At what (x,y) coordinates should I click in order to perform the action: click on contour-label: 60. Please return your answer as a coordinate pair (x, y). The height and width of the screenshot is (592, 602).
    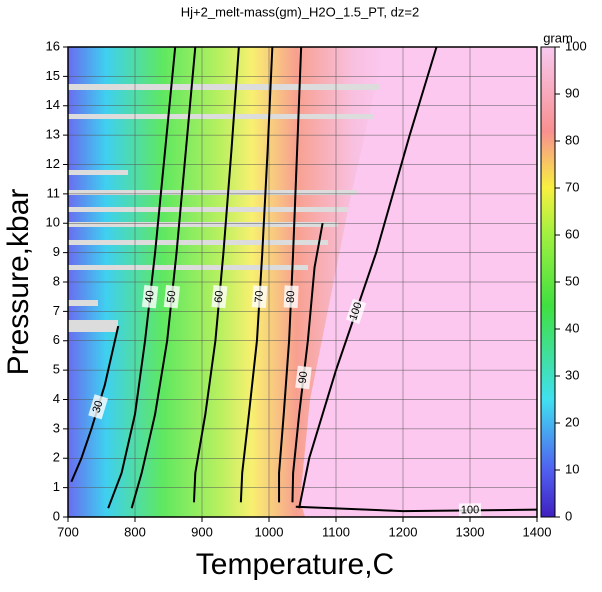
    Looking at the image, I should click on (219, 296).